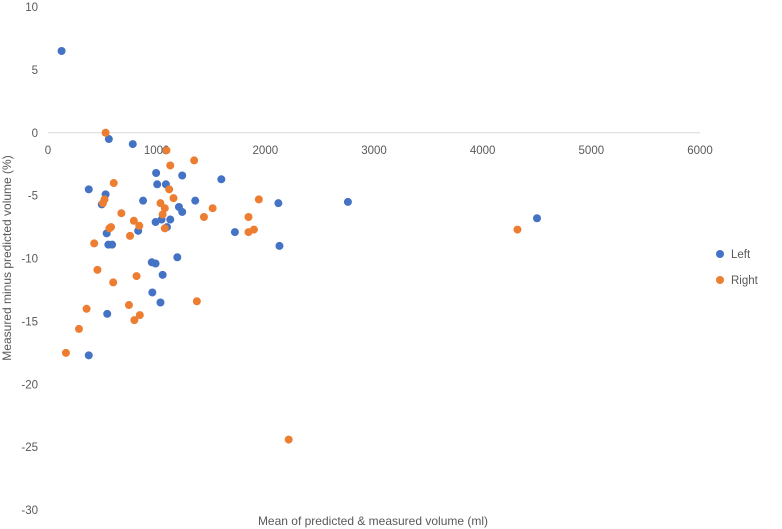 This screenshot has width=782, height=529. I want to click on y-tick-label: 10, so click(31, 8).